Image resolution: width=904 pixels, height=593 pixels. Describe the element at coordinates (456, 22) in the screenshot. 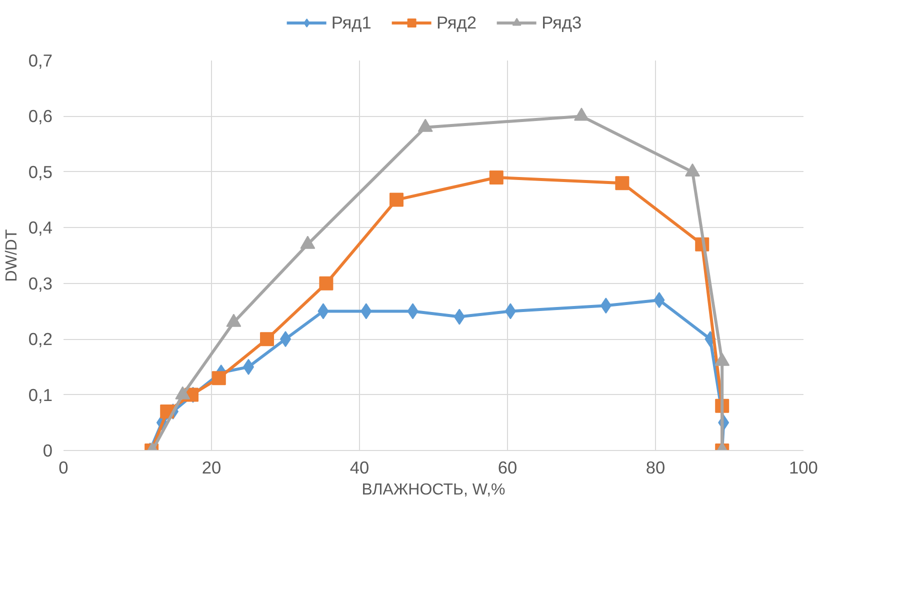

I see `legend-label: Ряд2` at that location.